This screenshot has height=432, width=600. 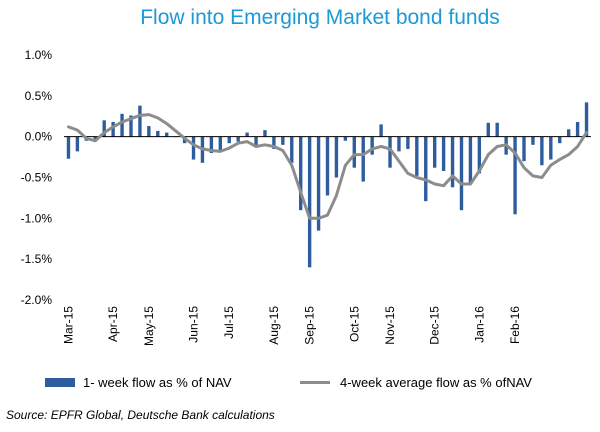 I want to click on x-tick-label: Jul-15, so click(x=229, y=322).